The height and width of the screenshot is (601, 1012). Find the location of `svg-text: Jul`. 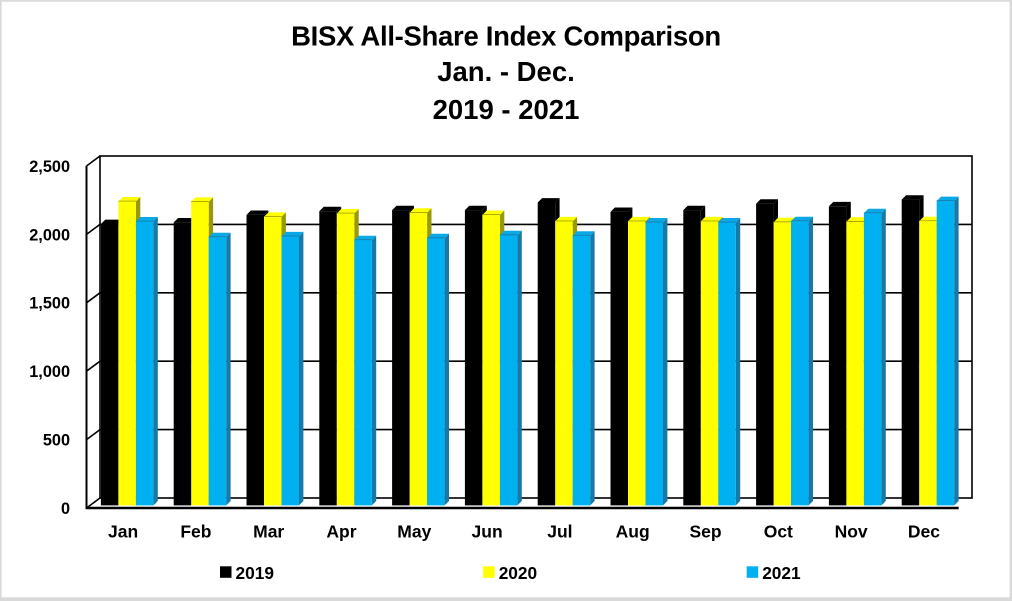

svg-text: Jul is located at coordinates (559, 532).